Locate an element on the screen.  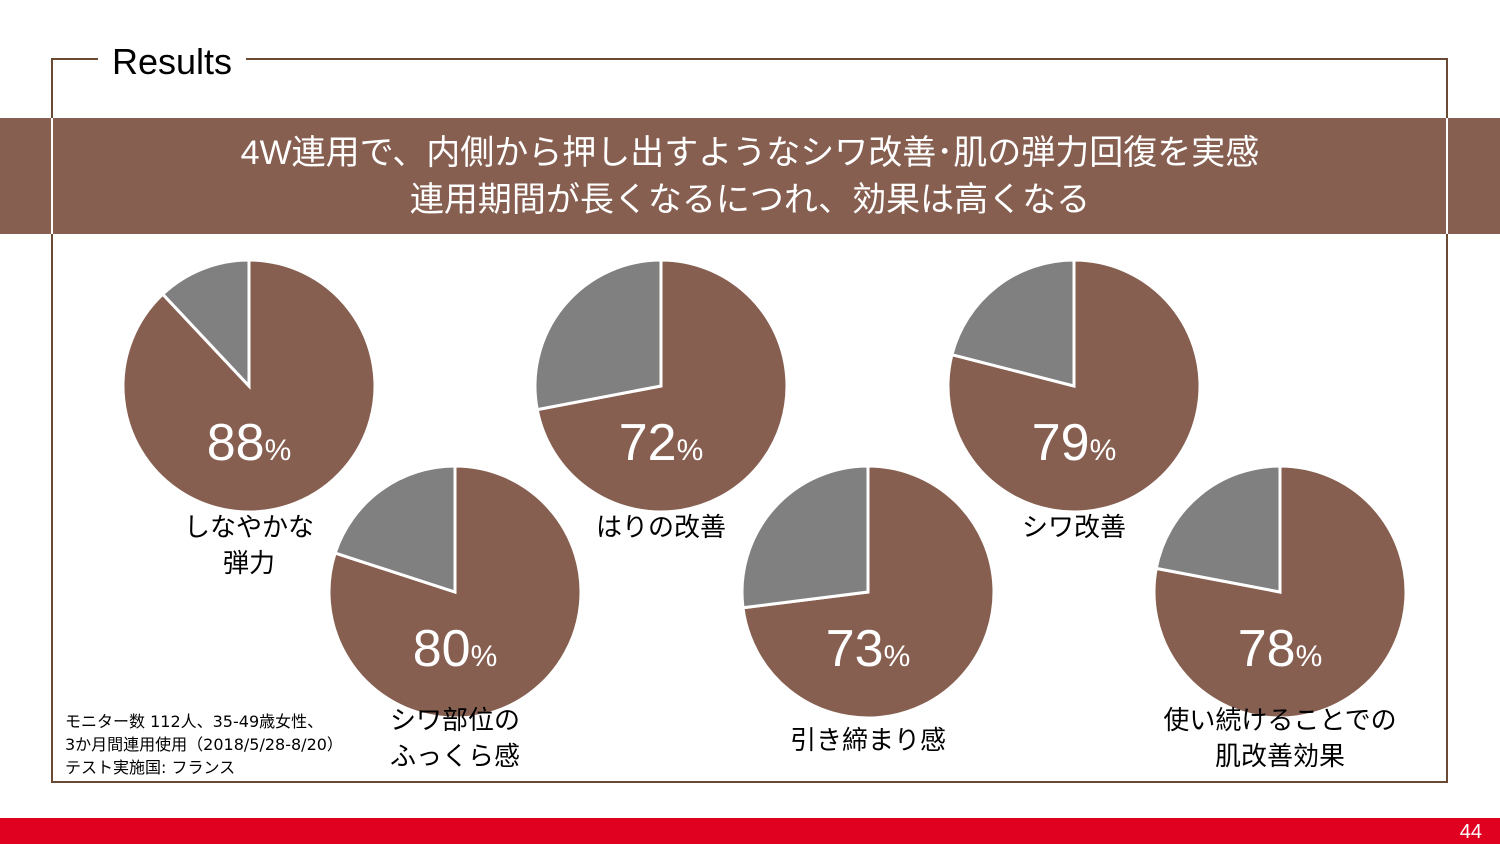
pie-label-1: しなやかな 弾力 is located at coordinates (249, 546).